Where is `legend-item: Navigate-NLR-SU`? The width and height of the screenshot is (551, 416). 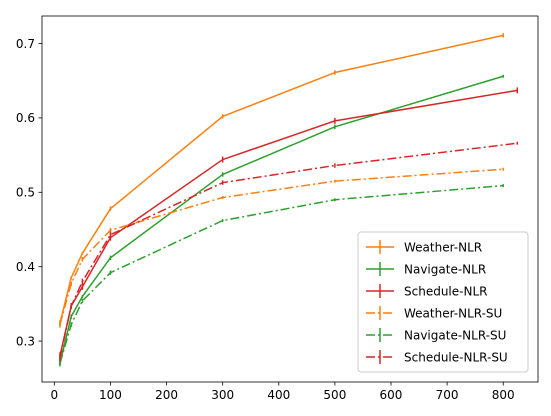
legend-item: Navigate-NLR-SU is located at coordinates (436, 335).